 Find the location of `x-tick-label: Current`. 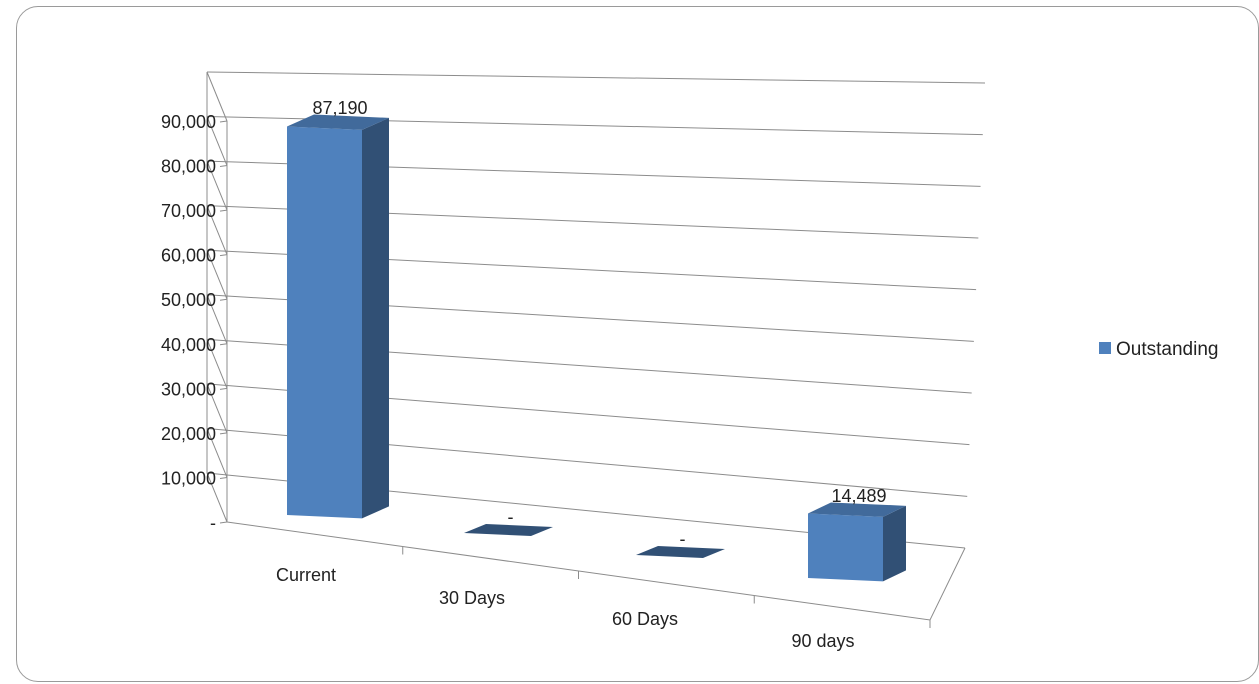

x-tick-label: Current is located at coordinates (306, 575).